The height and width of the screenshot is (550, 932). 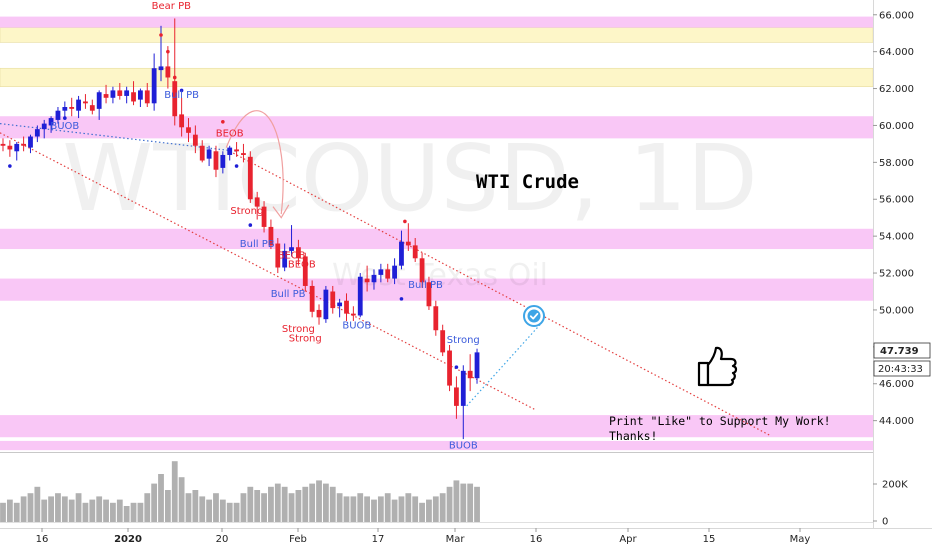 What do you see at coordinates (709, 539) in the screenshot?
I see `time-tick-label: 15` at bounding box center [709, 539].